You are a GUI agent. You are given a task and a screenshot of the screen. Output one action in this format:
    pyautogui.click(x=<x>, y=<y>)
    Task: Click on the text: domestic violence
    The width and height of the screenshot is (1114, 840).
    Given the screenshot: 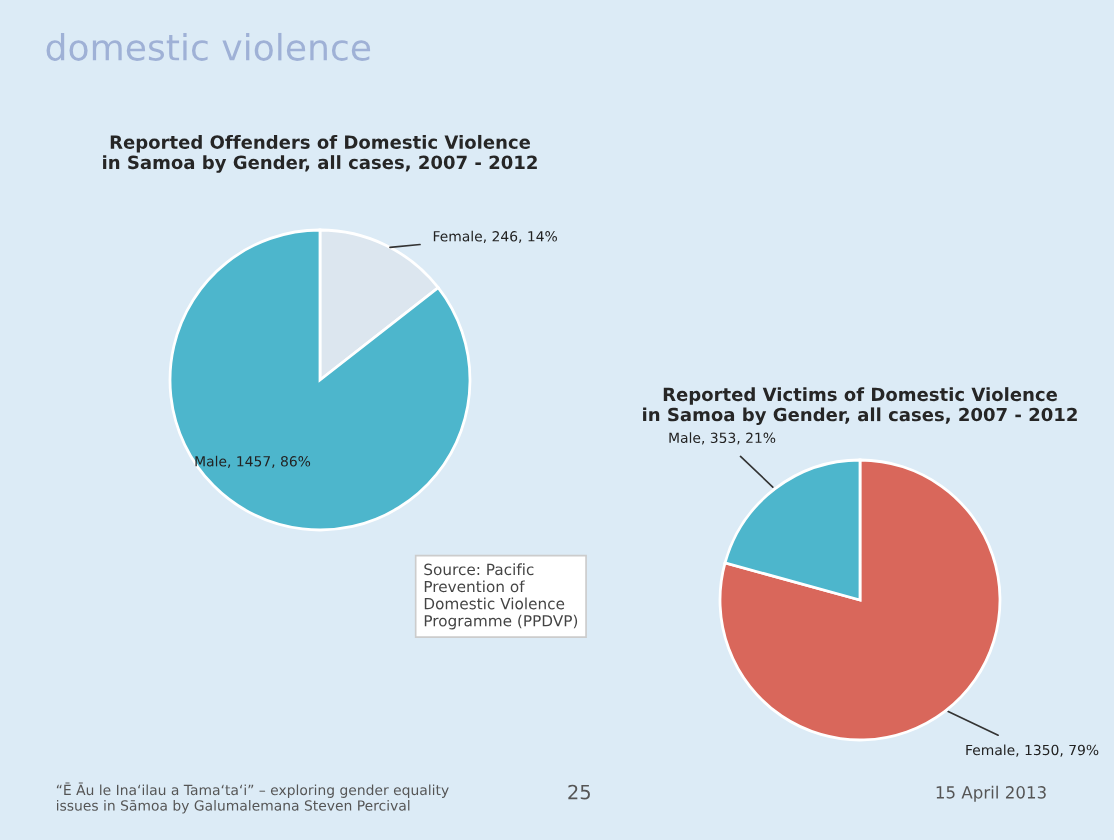 What is the action you would take?
    pyautogui.click(x=208, y=46)
    